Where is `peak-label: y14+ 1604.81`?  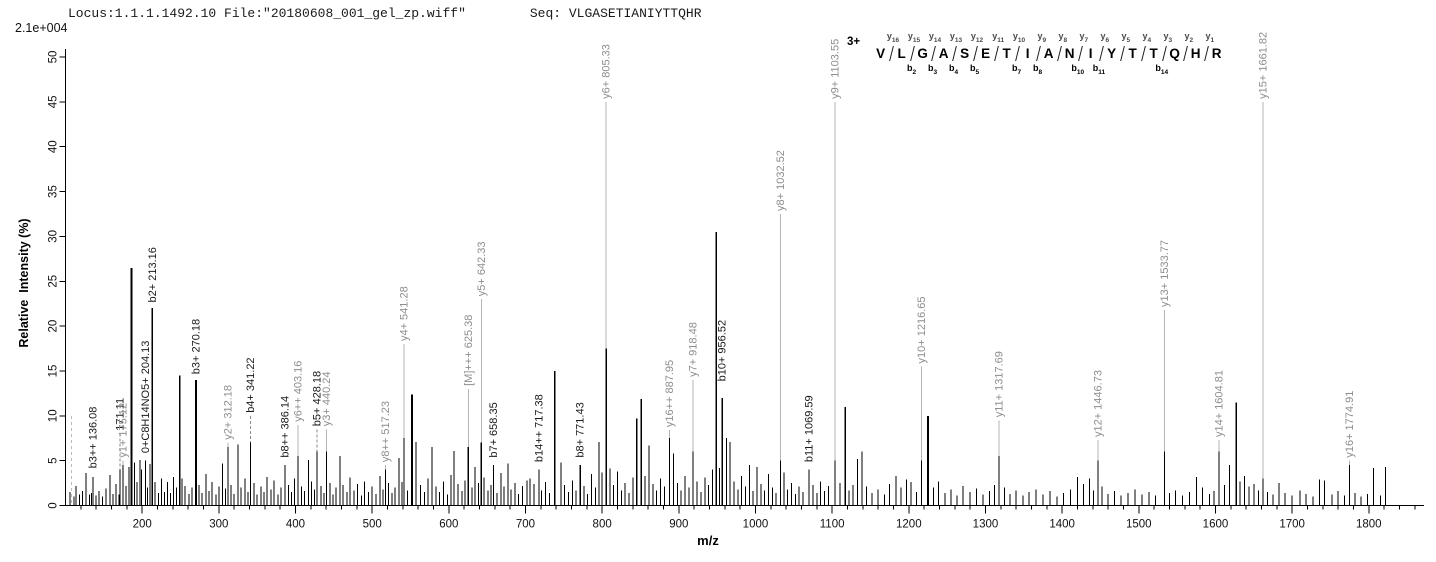
peak-label: y14+ 1604.81 is located at coordinates (1220, 403).